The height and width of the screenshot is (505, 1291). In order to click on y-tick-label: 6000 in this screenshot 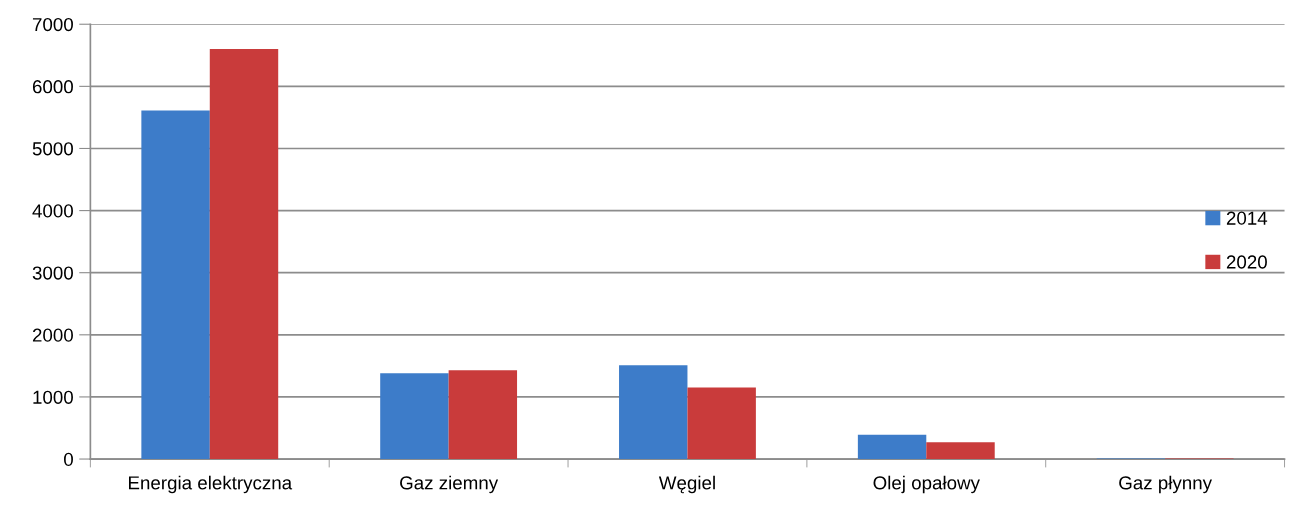, I will do `click(52, 87)`.